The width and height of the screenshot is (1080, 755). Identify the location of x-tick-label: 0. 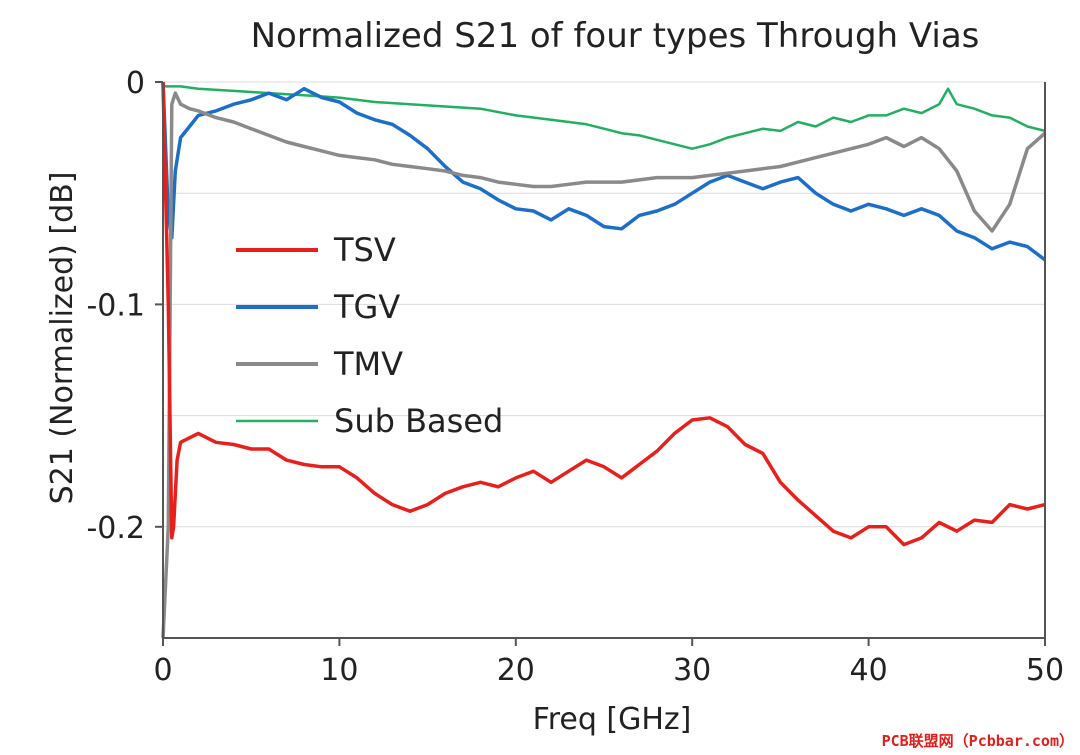
(162, 670).